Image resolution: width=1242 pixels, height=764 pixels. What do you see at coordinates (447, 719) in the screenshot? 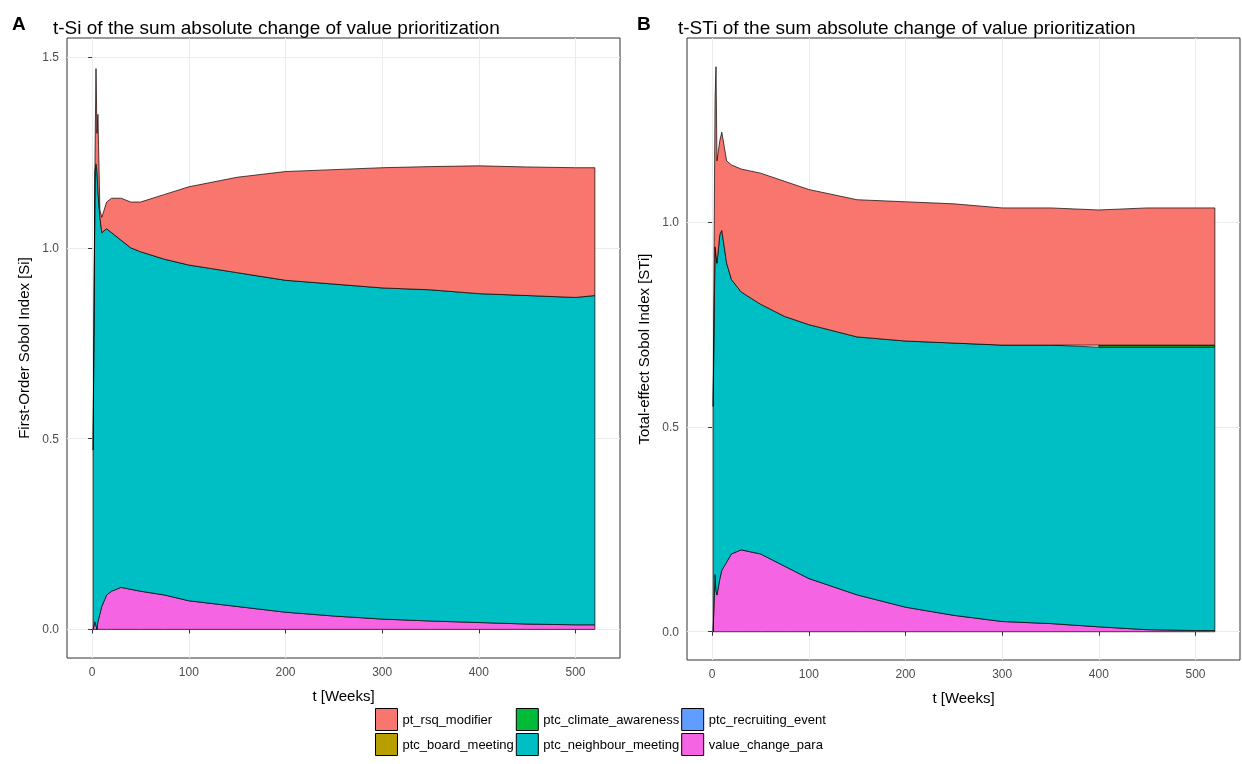
I see `legend-label: pt_rsq_modifier` at bounding box center [447, 719].